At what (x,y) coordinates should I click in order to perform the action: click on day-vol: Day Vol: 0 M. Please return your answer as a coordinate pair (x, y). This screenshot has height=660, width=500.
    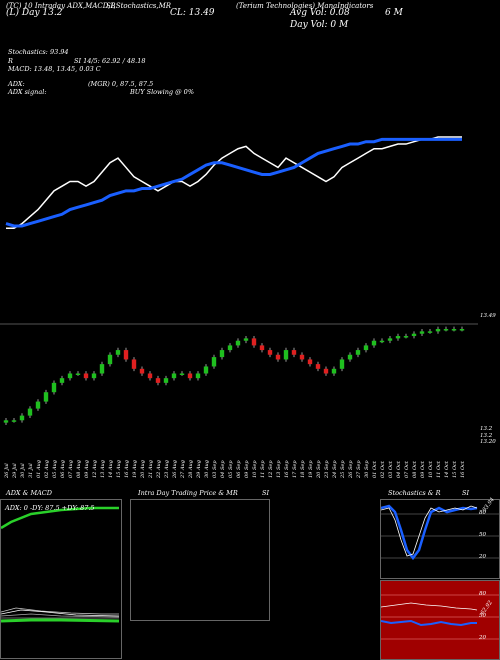
    Looking at the image, I should click on (319, 25).